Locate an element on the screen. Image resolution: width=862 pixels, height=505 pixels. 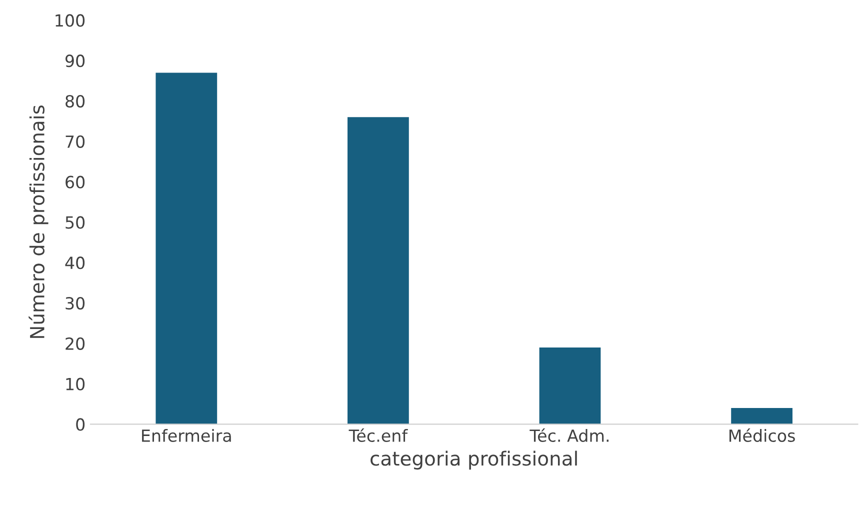
y-tick-label: 70 is located at coordinates (75, 141).